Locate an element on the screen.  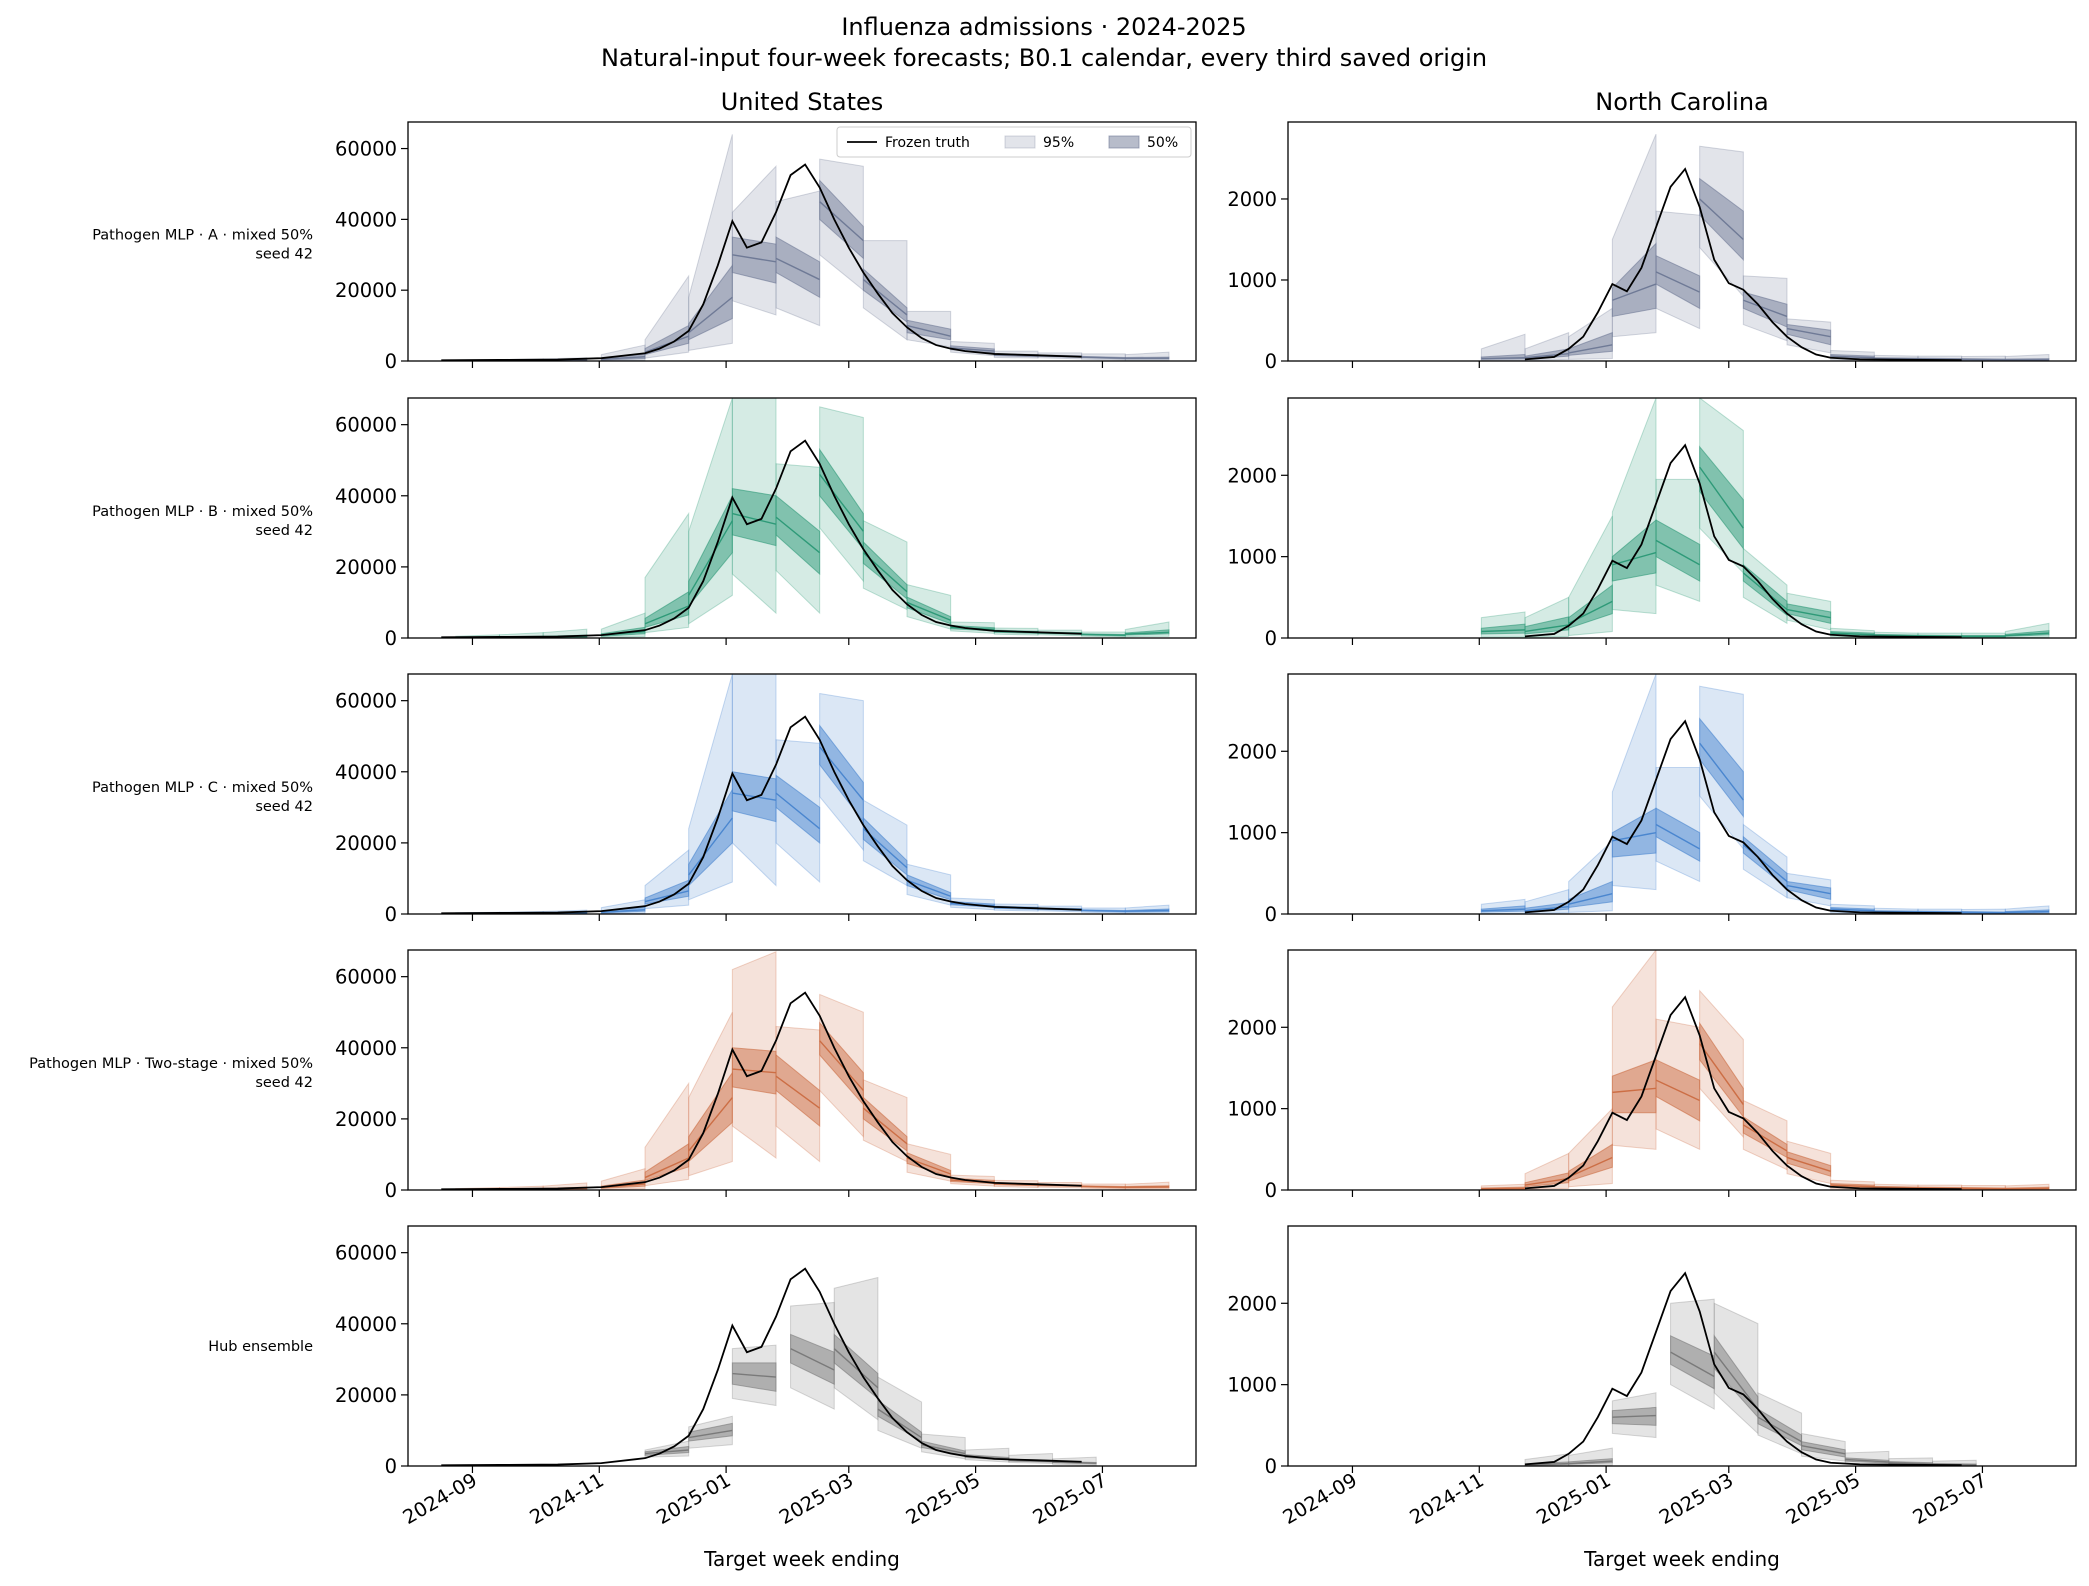
x-tick-label: 2024-11 is located at coordinates (1447, 1498).